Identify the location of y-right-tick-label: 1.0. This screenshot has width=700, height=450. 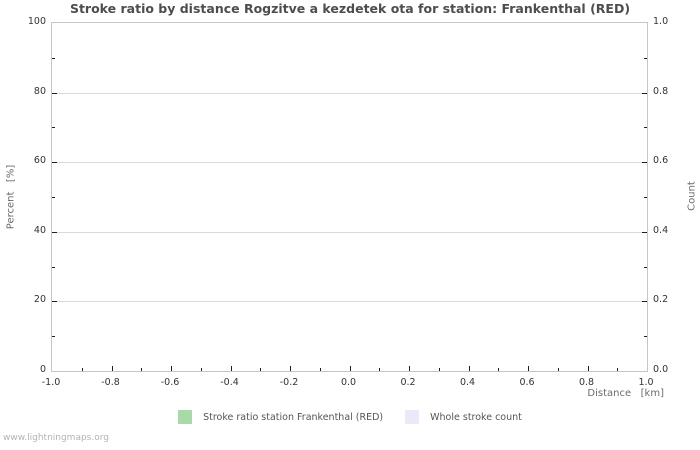
(661, 21).